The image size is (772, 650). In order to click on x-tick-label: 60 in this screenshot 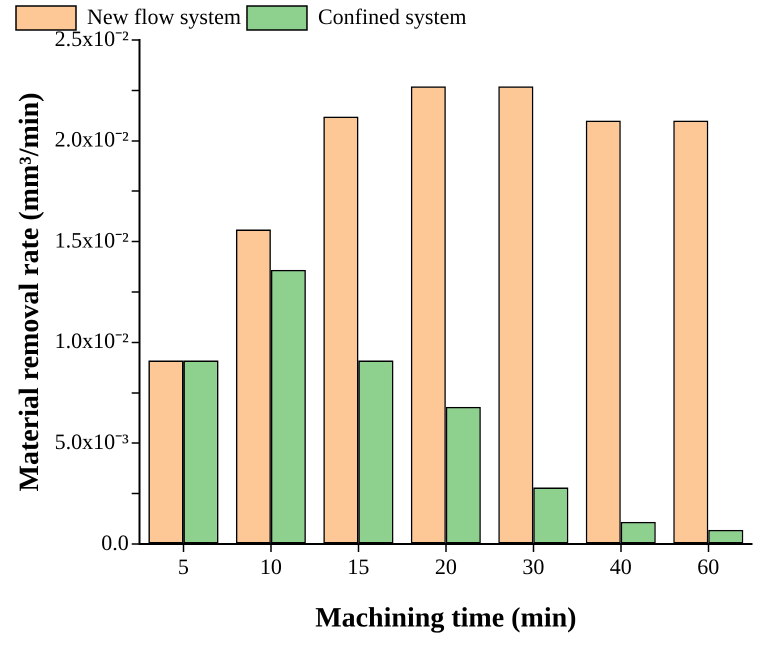, I will do `click(708, 566)`.